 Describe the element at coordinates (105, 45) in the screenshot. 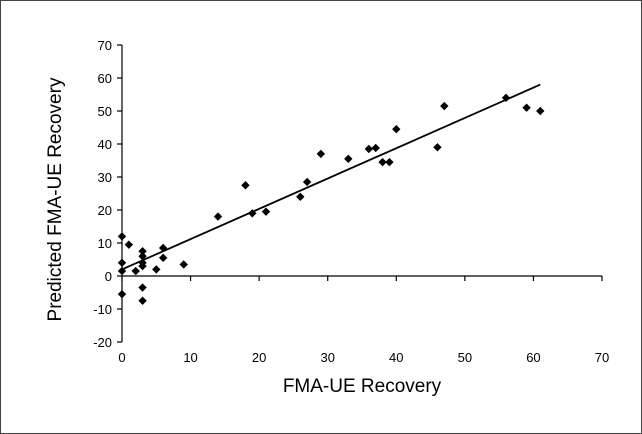

I see `y-tick-label: 70` at that location.